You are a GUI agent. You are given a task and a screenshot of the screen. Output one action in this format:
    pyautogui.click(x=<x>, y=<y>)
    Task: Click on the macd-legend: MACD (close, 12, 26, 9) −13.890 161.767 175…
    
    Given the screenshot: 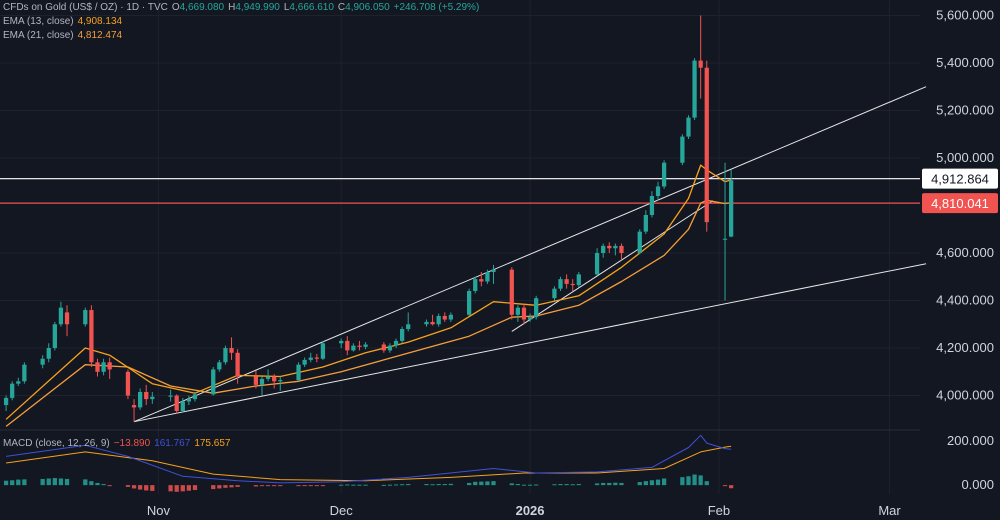 What is the action you would take?
    pyautogui.click(x=118, y=444)
    